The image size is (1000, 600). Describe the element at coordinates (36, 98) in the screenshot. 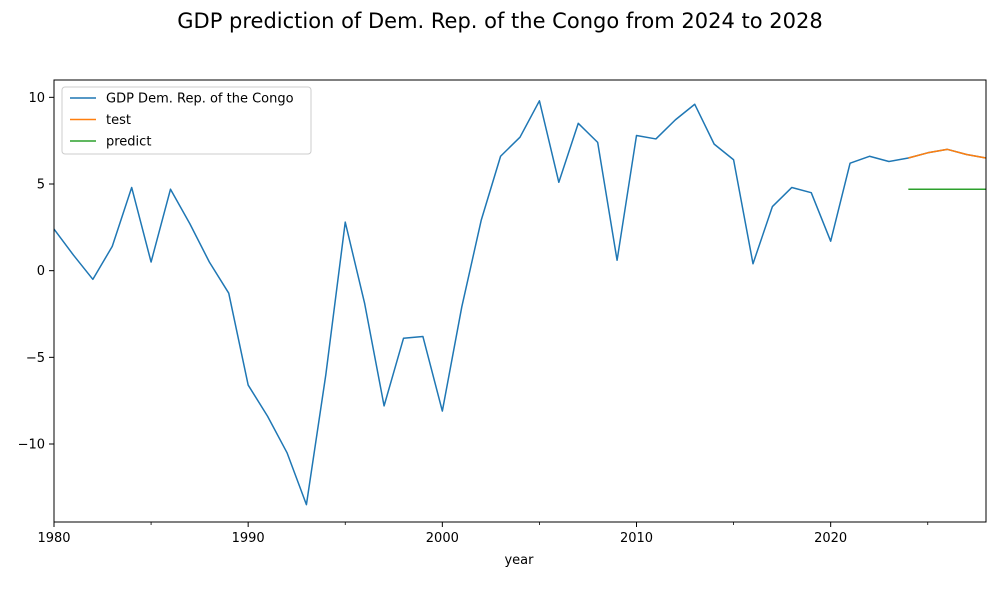

I see `y-tick-label-4: 10` at that location.